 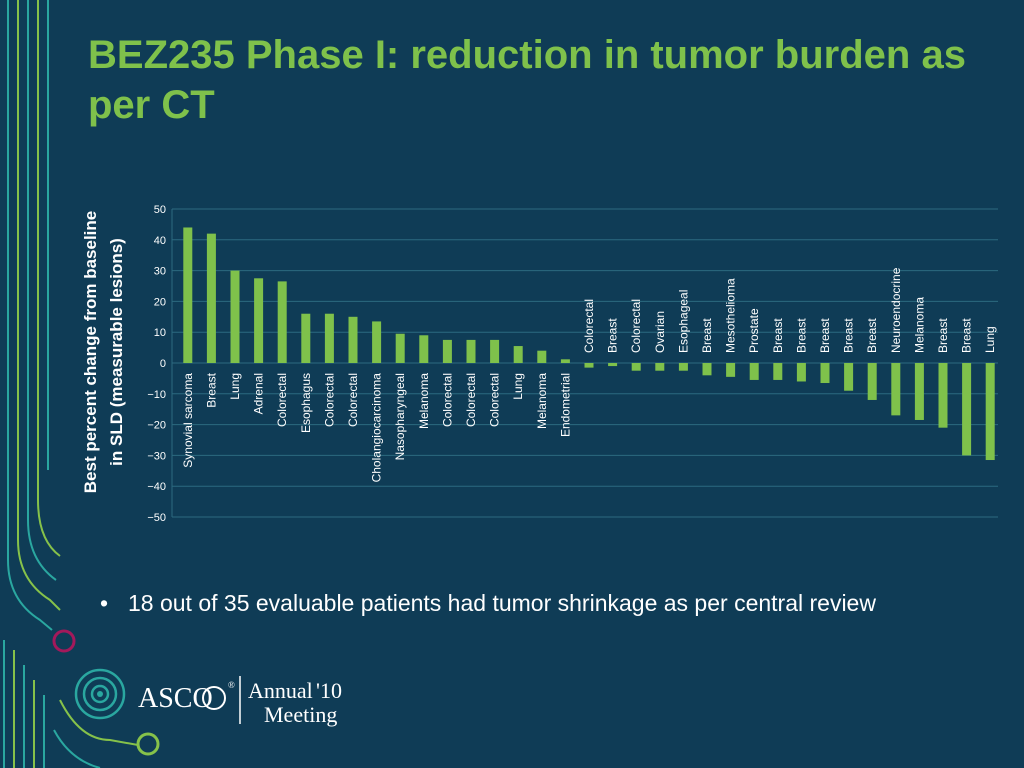 What do you see at coordinates (214, 698) in the screenshot?
I see `asco-globe-icon` at bounding box center [214, 698].